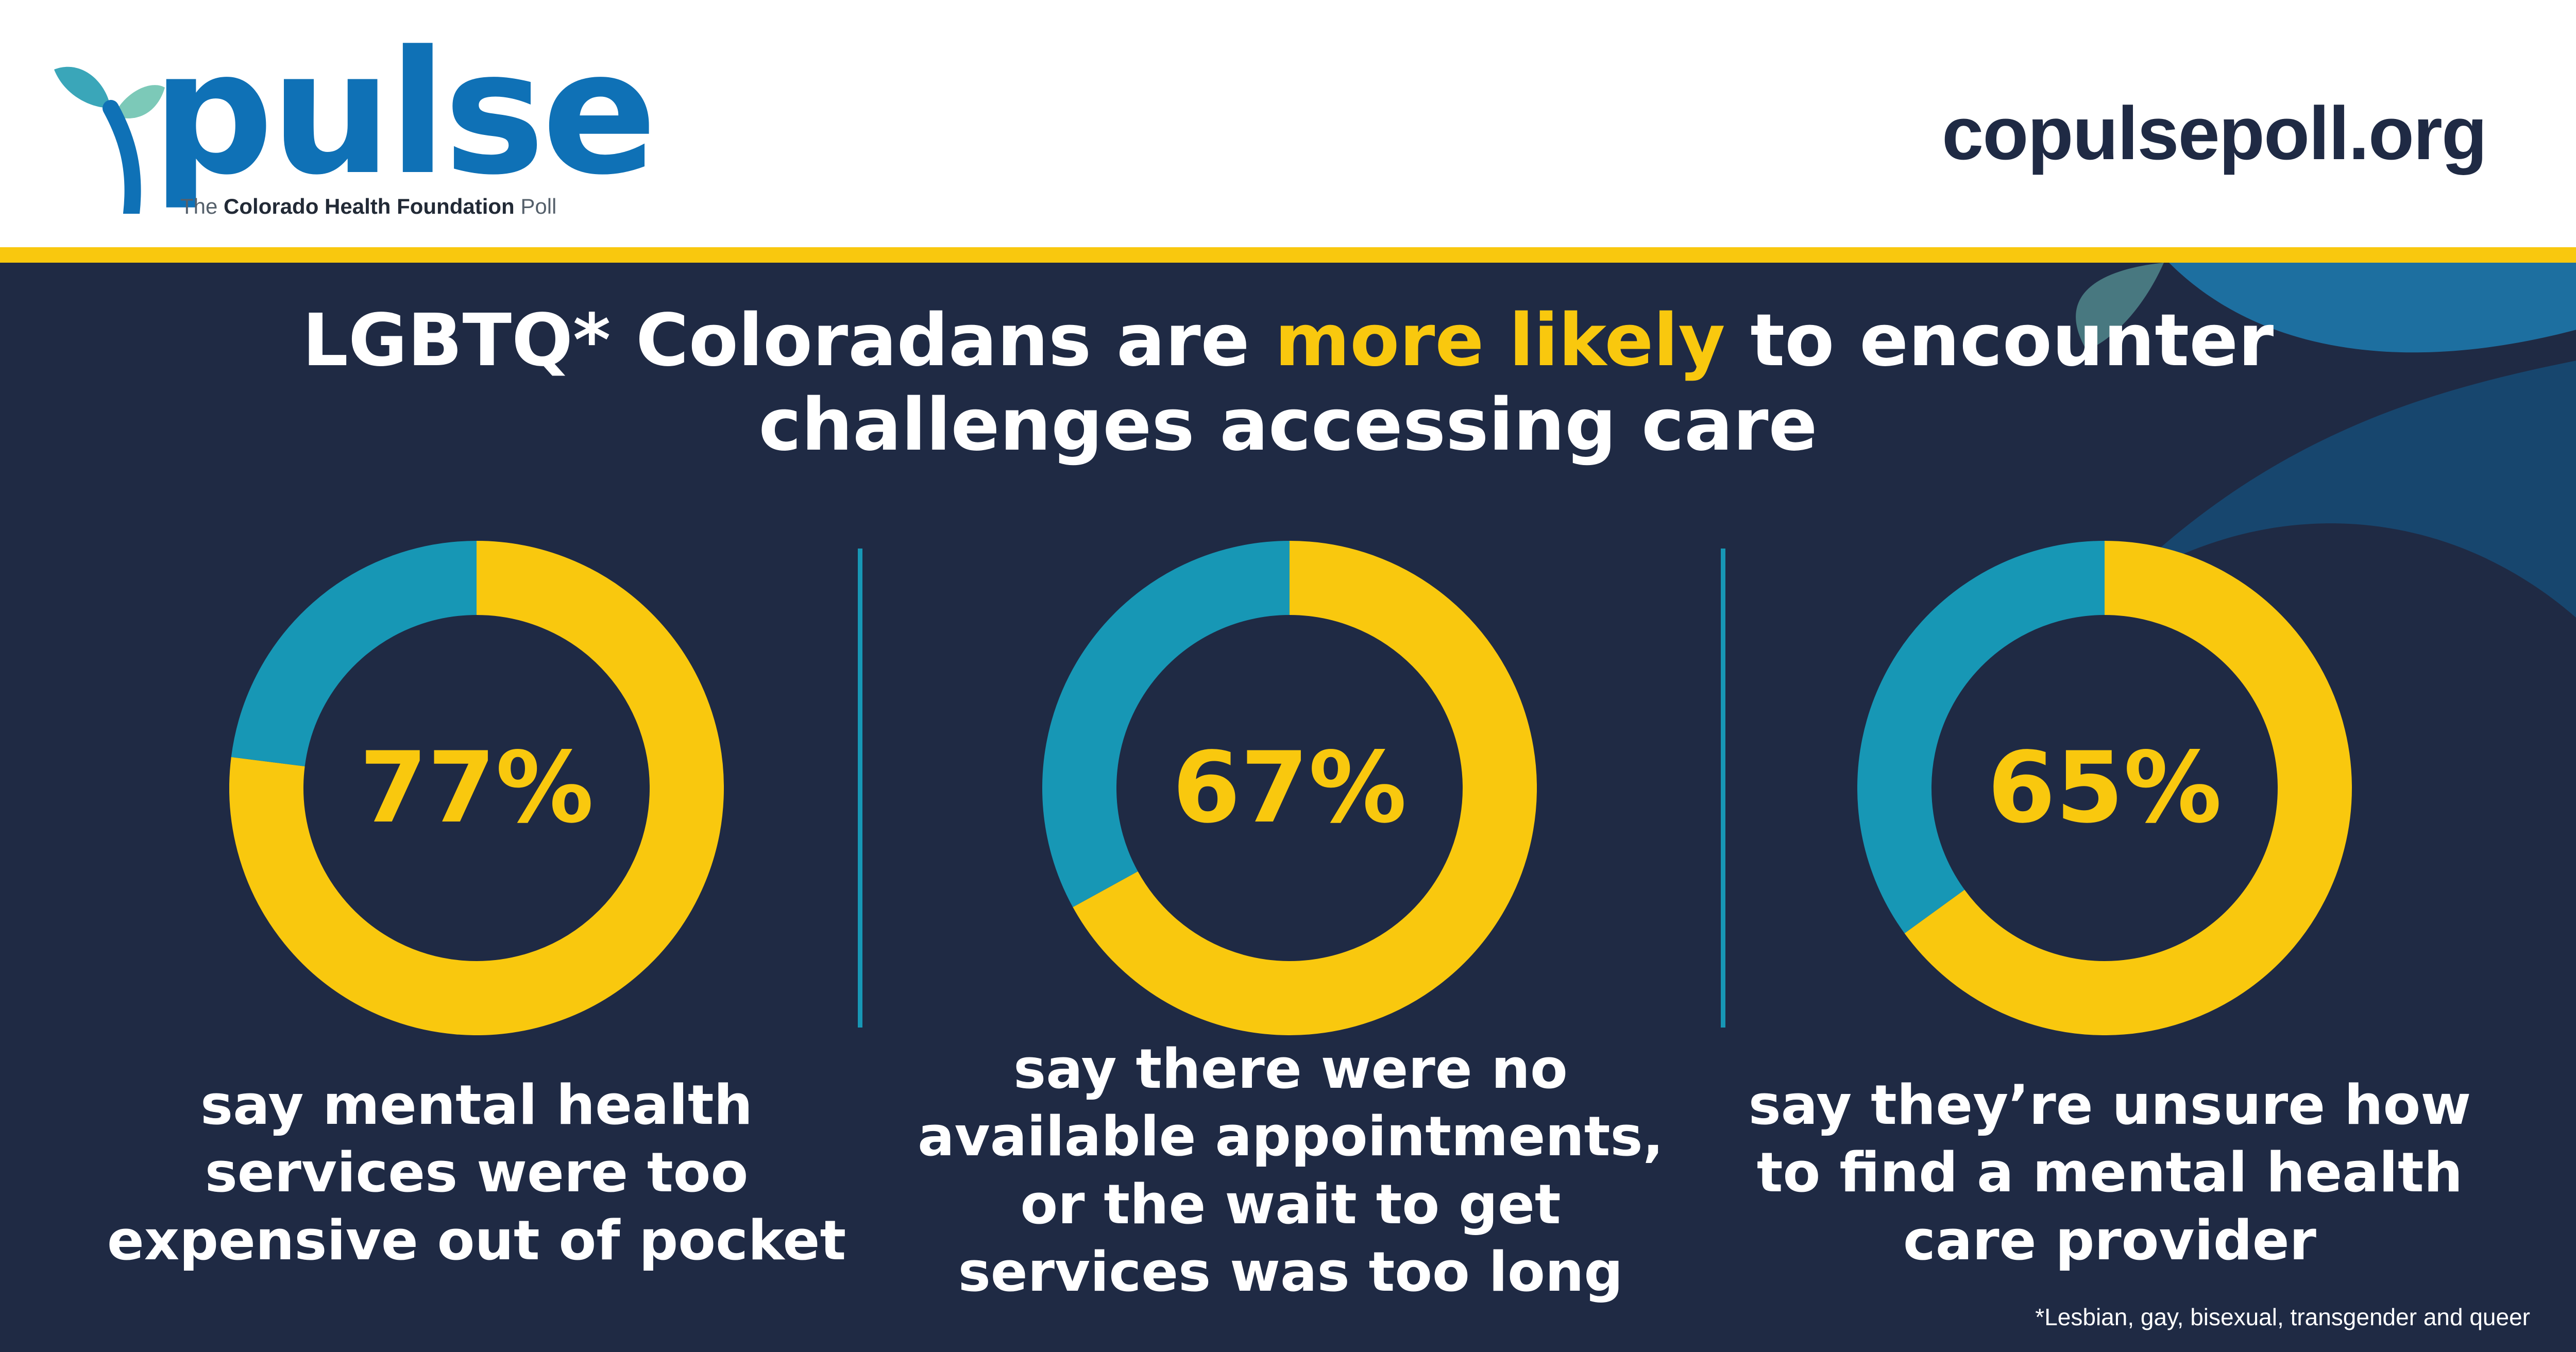 This screenshot has height=1352, width=2576. What do you see at coordinates (1500, 341) in the screenshot?
I see `headline-highlight: more likely` at bounding box center [1500, 341].